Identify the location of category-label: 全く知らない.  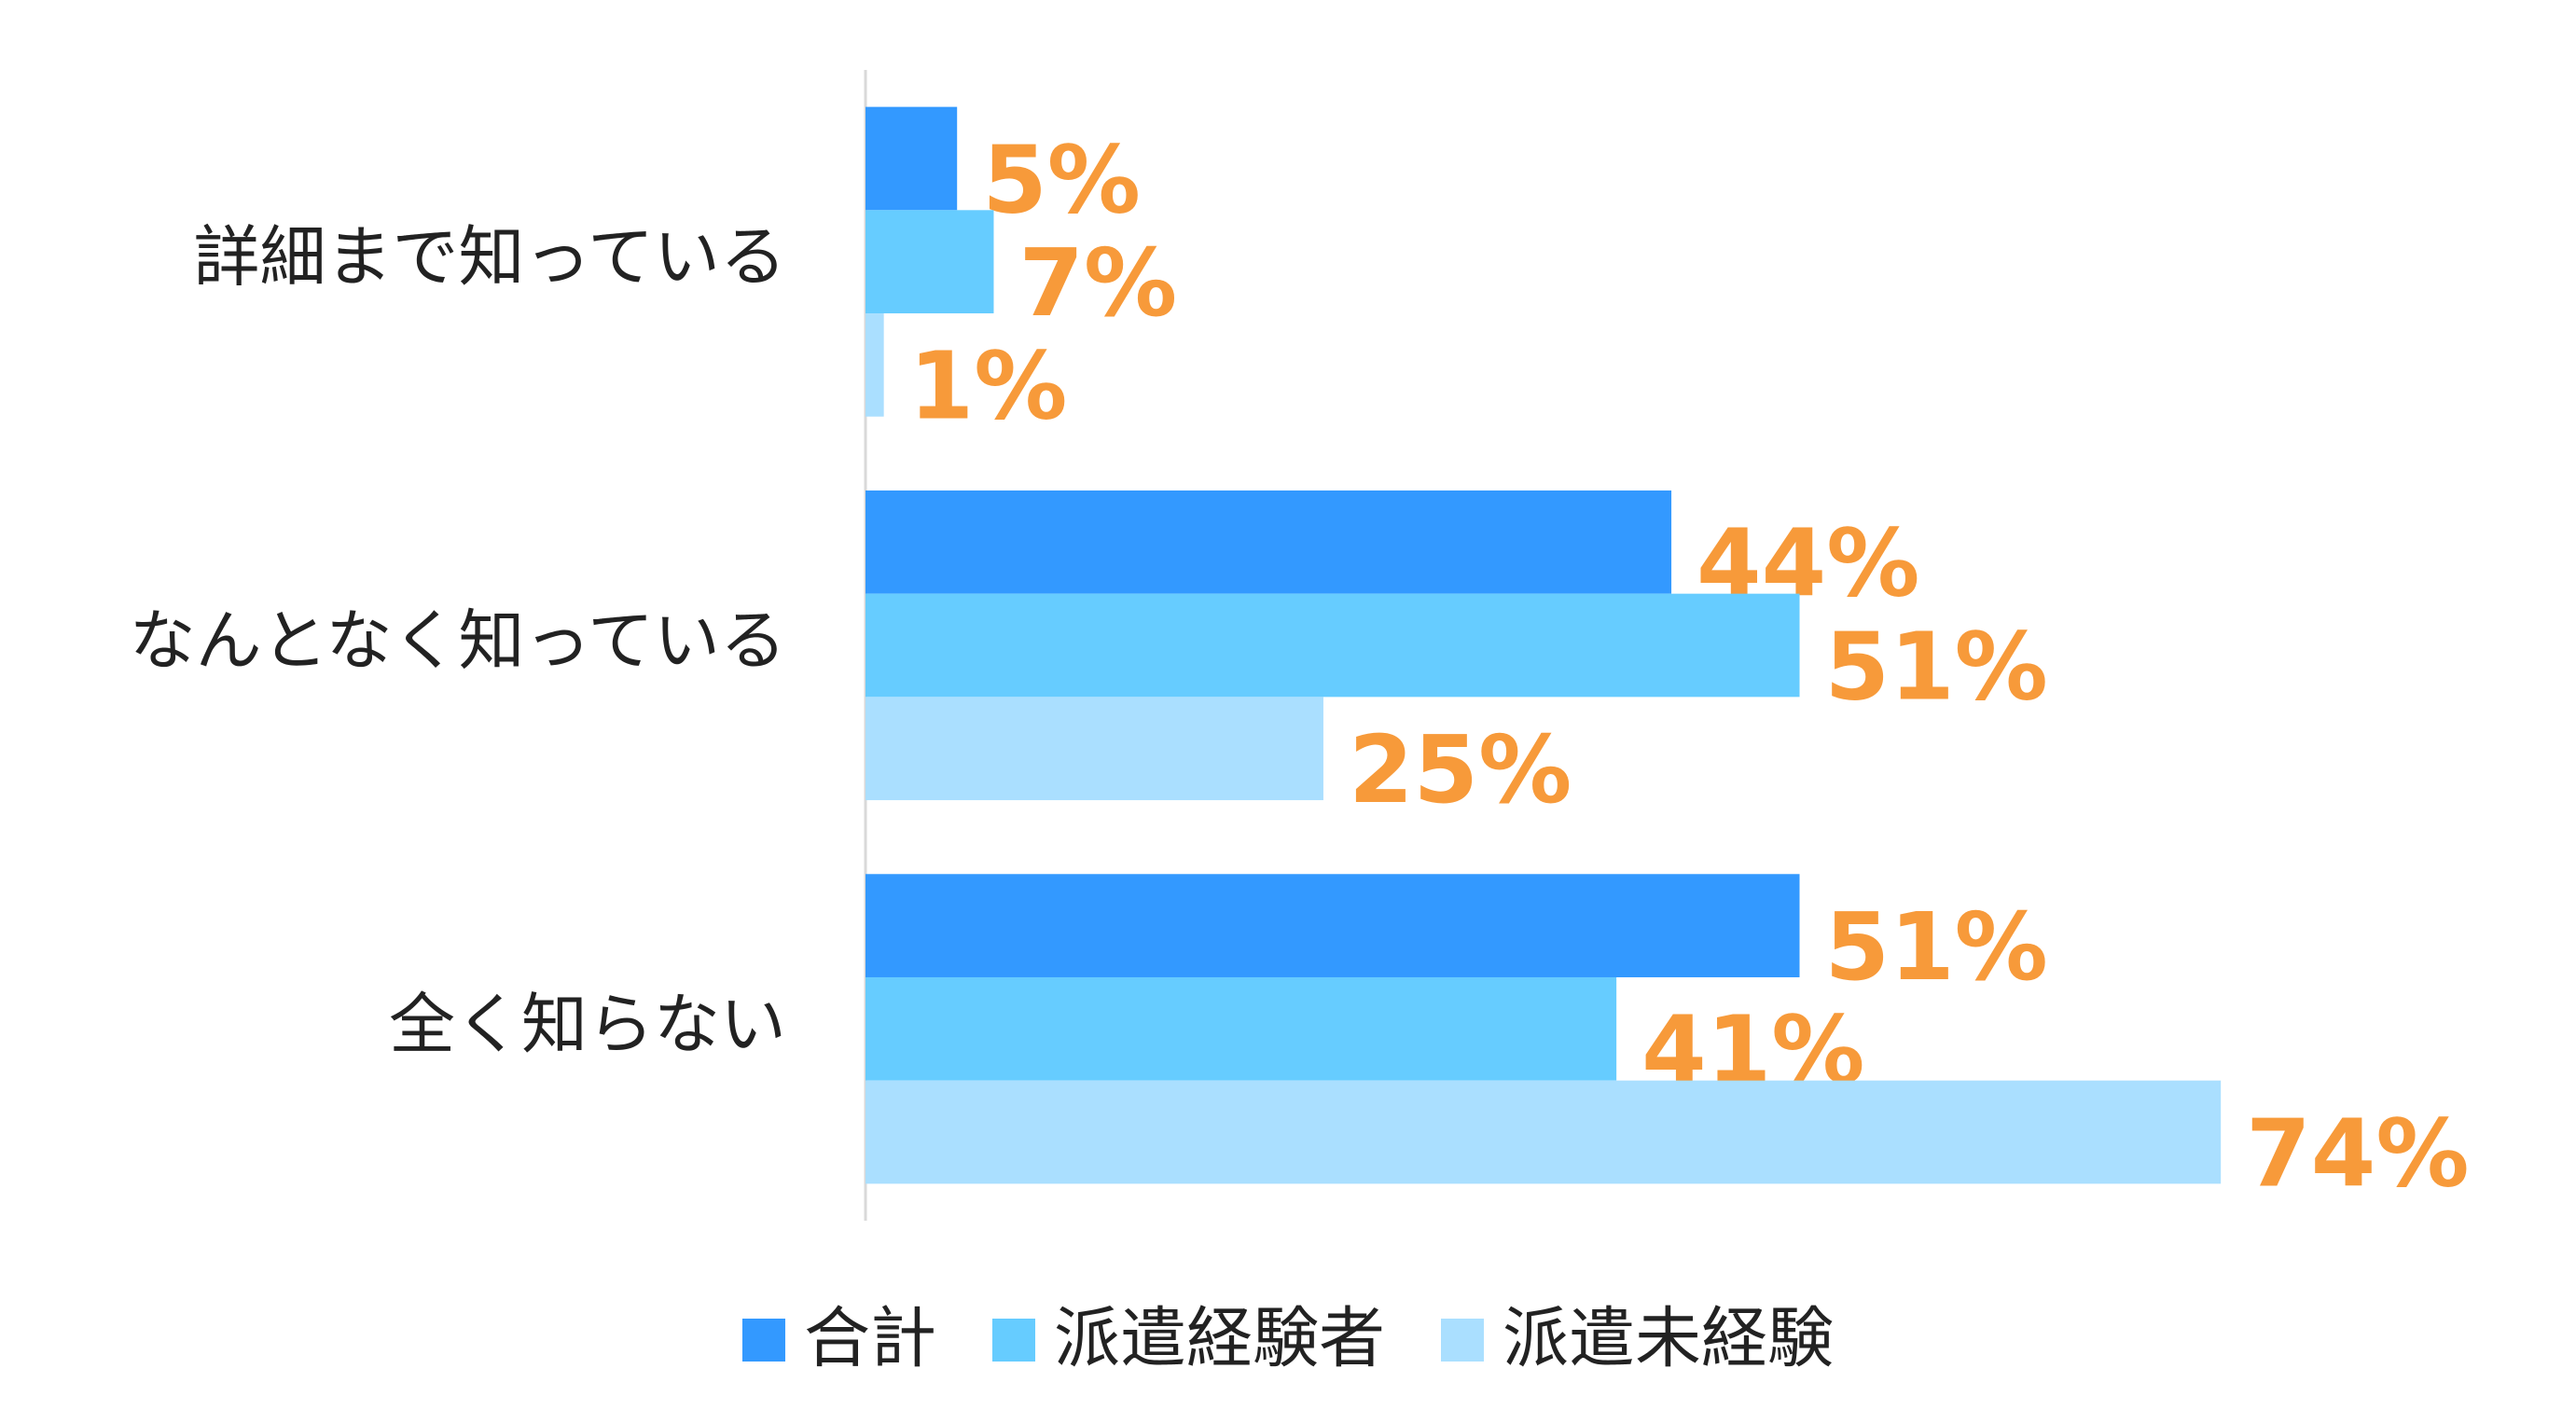
(587, 1024).